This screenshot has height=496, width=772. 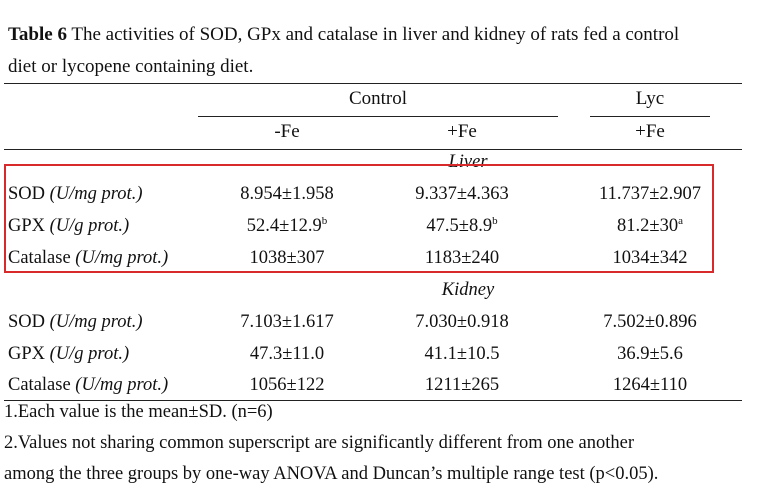 I want to click on cell: 8.954±1.958, so click(x=287, y=194).